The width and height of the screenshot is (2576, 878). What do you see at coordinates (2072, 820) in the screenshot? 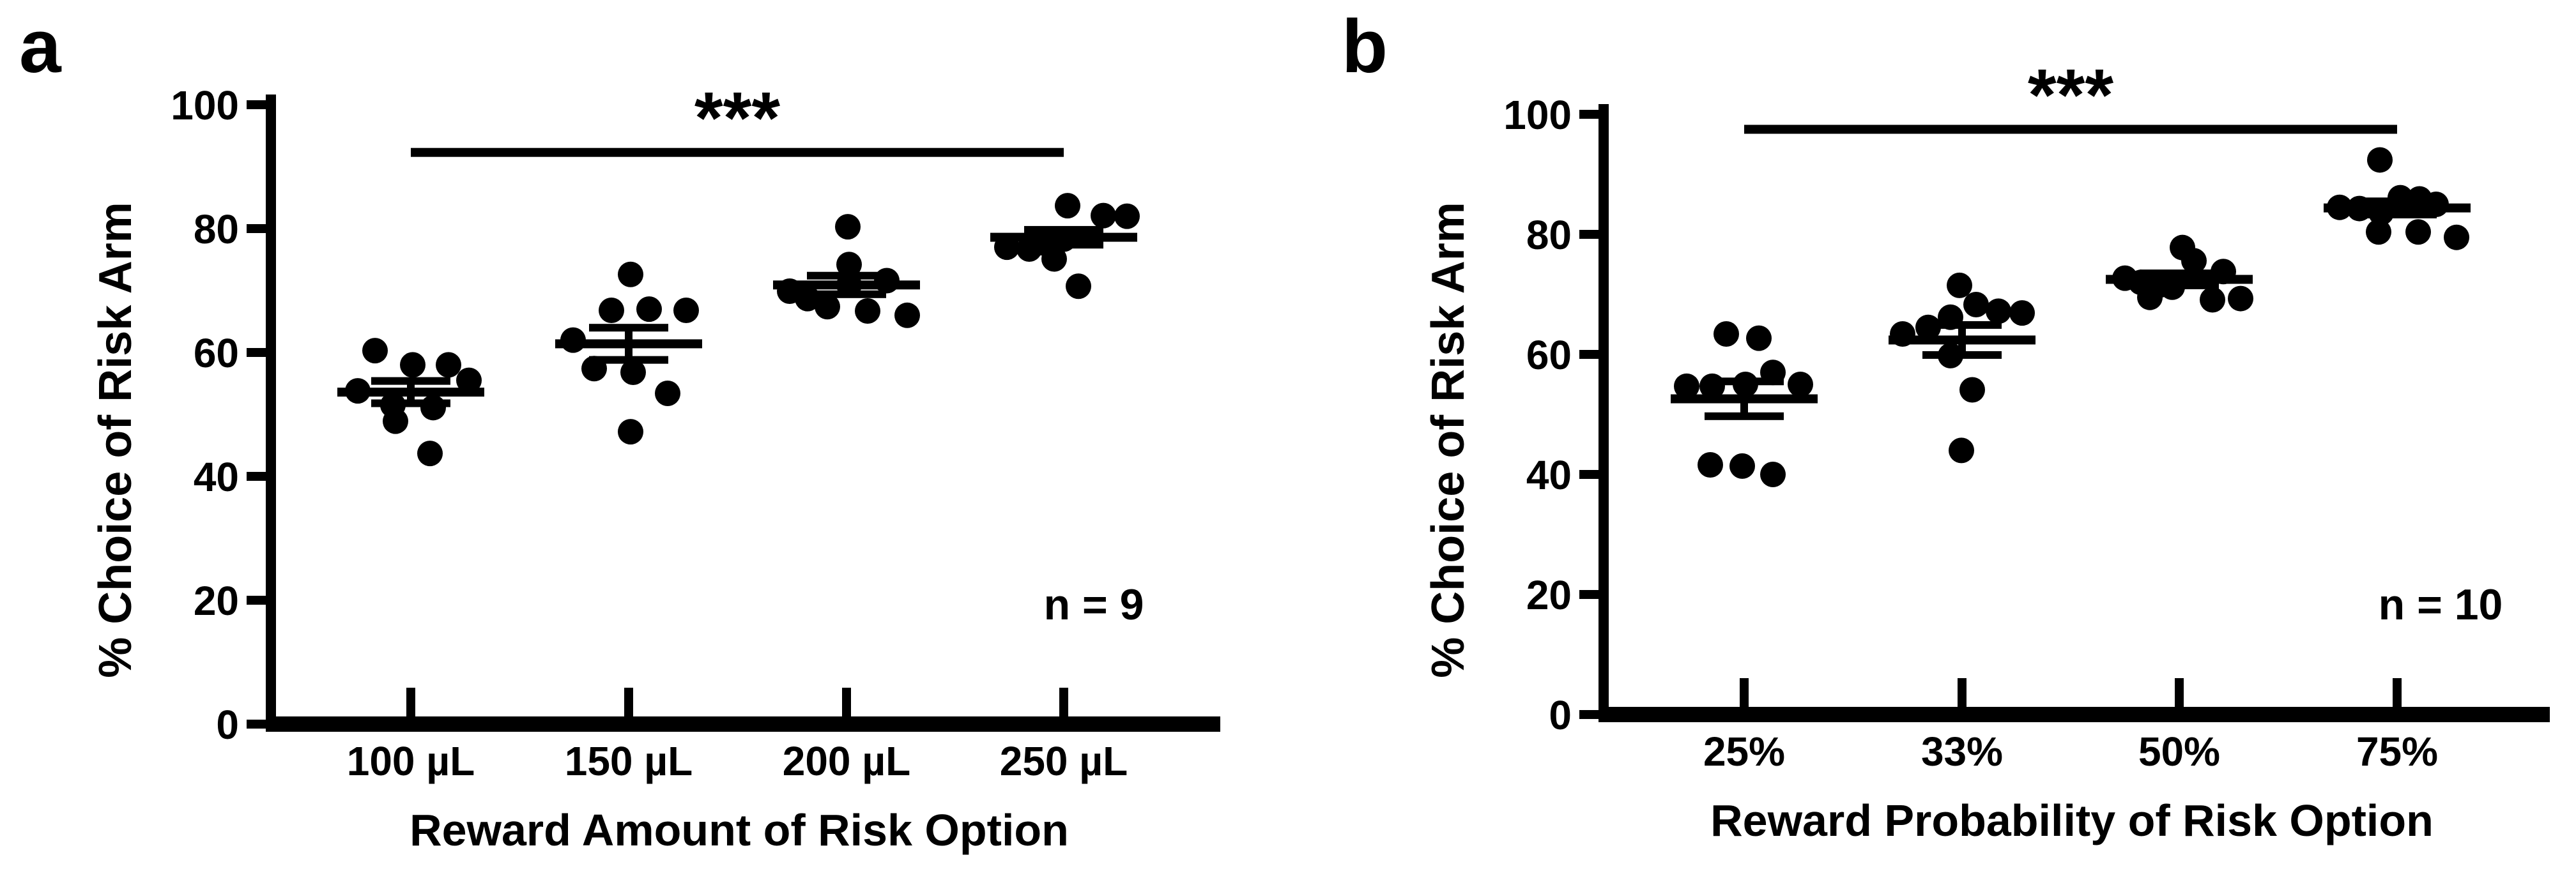
I see `x-axis-title: Reward Probability of Risk Option` at bounding box center [2072, 820].